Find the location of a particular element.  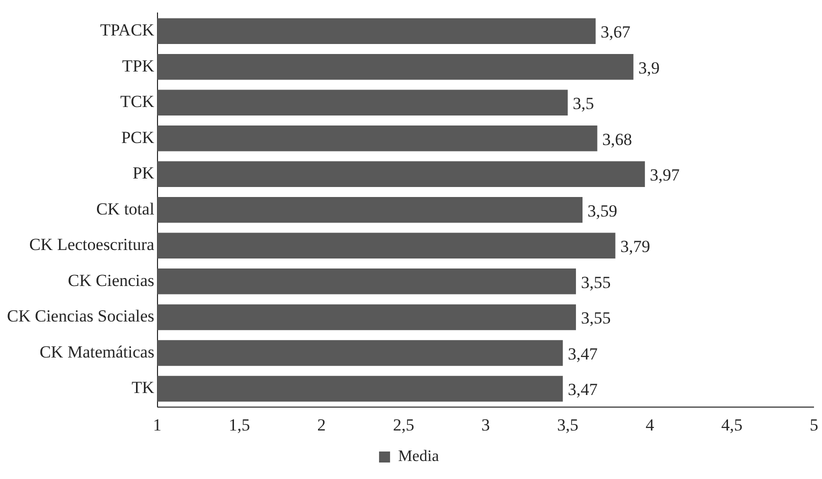

x-tick-label: 4 is located at coordinates (650, 424).